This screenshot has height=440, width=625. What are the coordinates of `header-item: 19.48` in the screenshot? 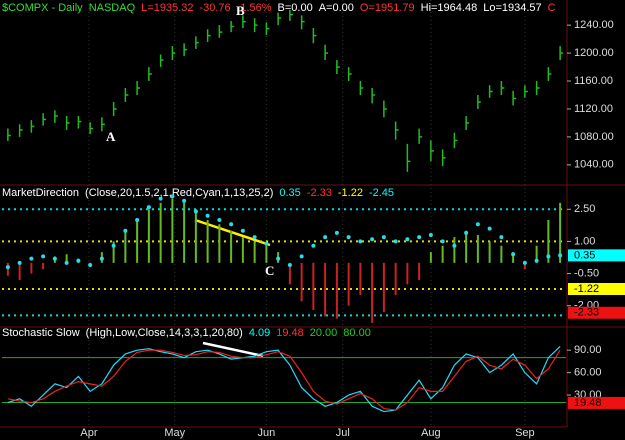 It's located at (290, 333).